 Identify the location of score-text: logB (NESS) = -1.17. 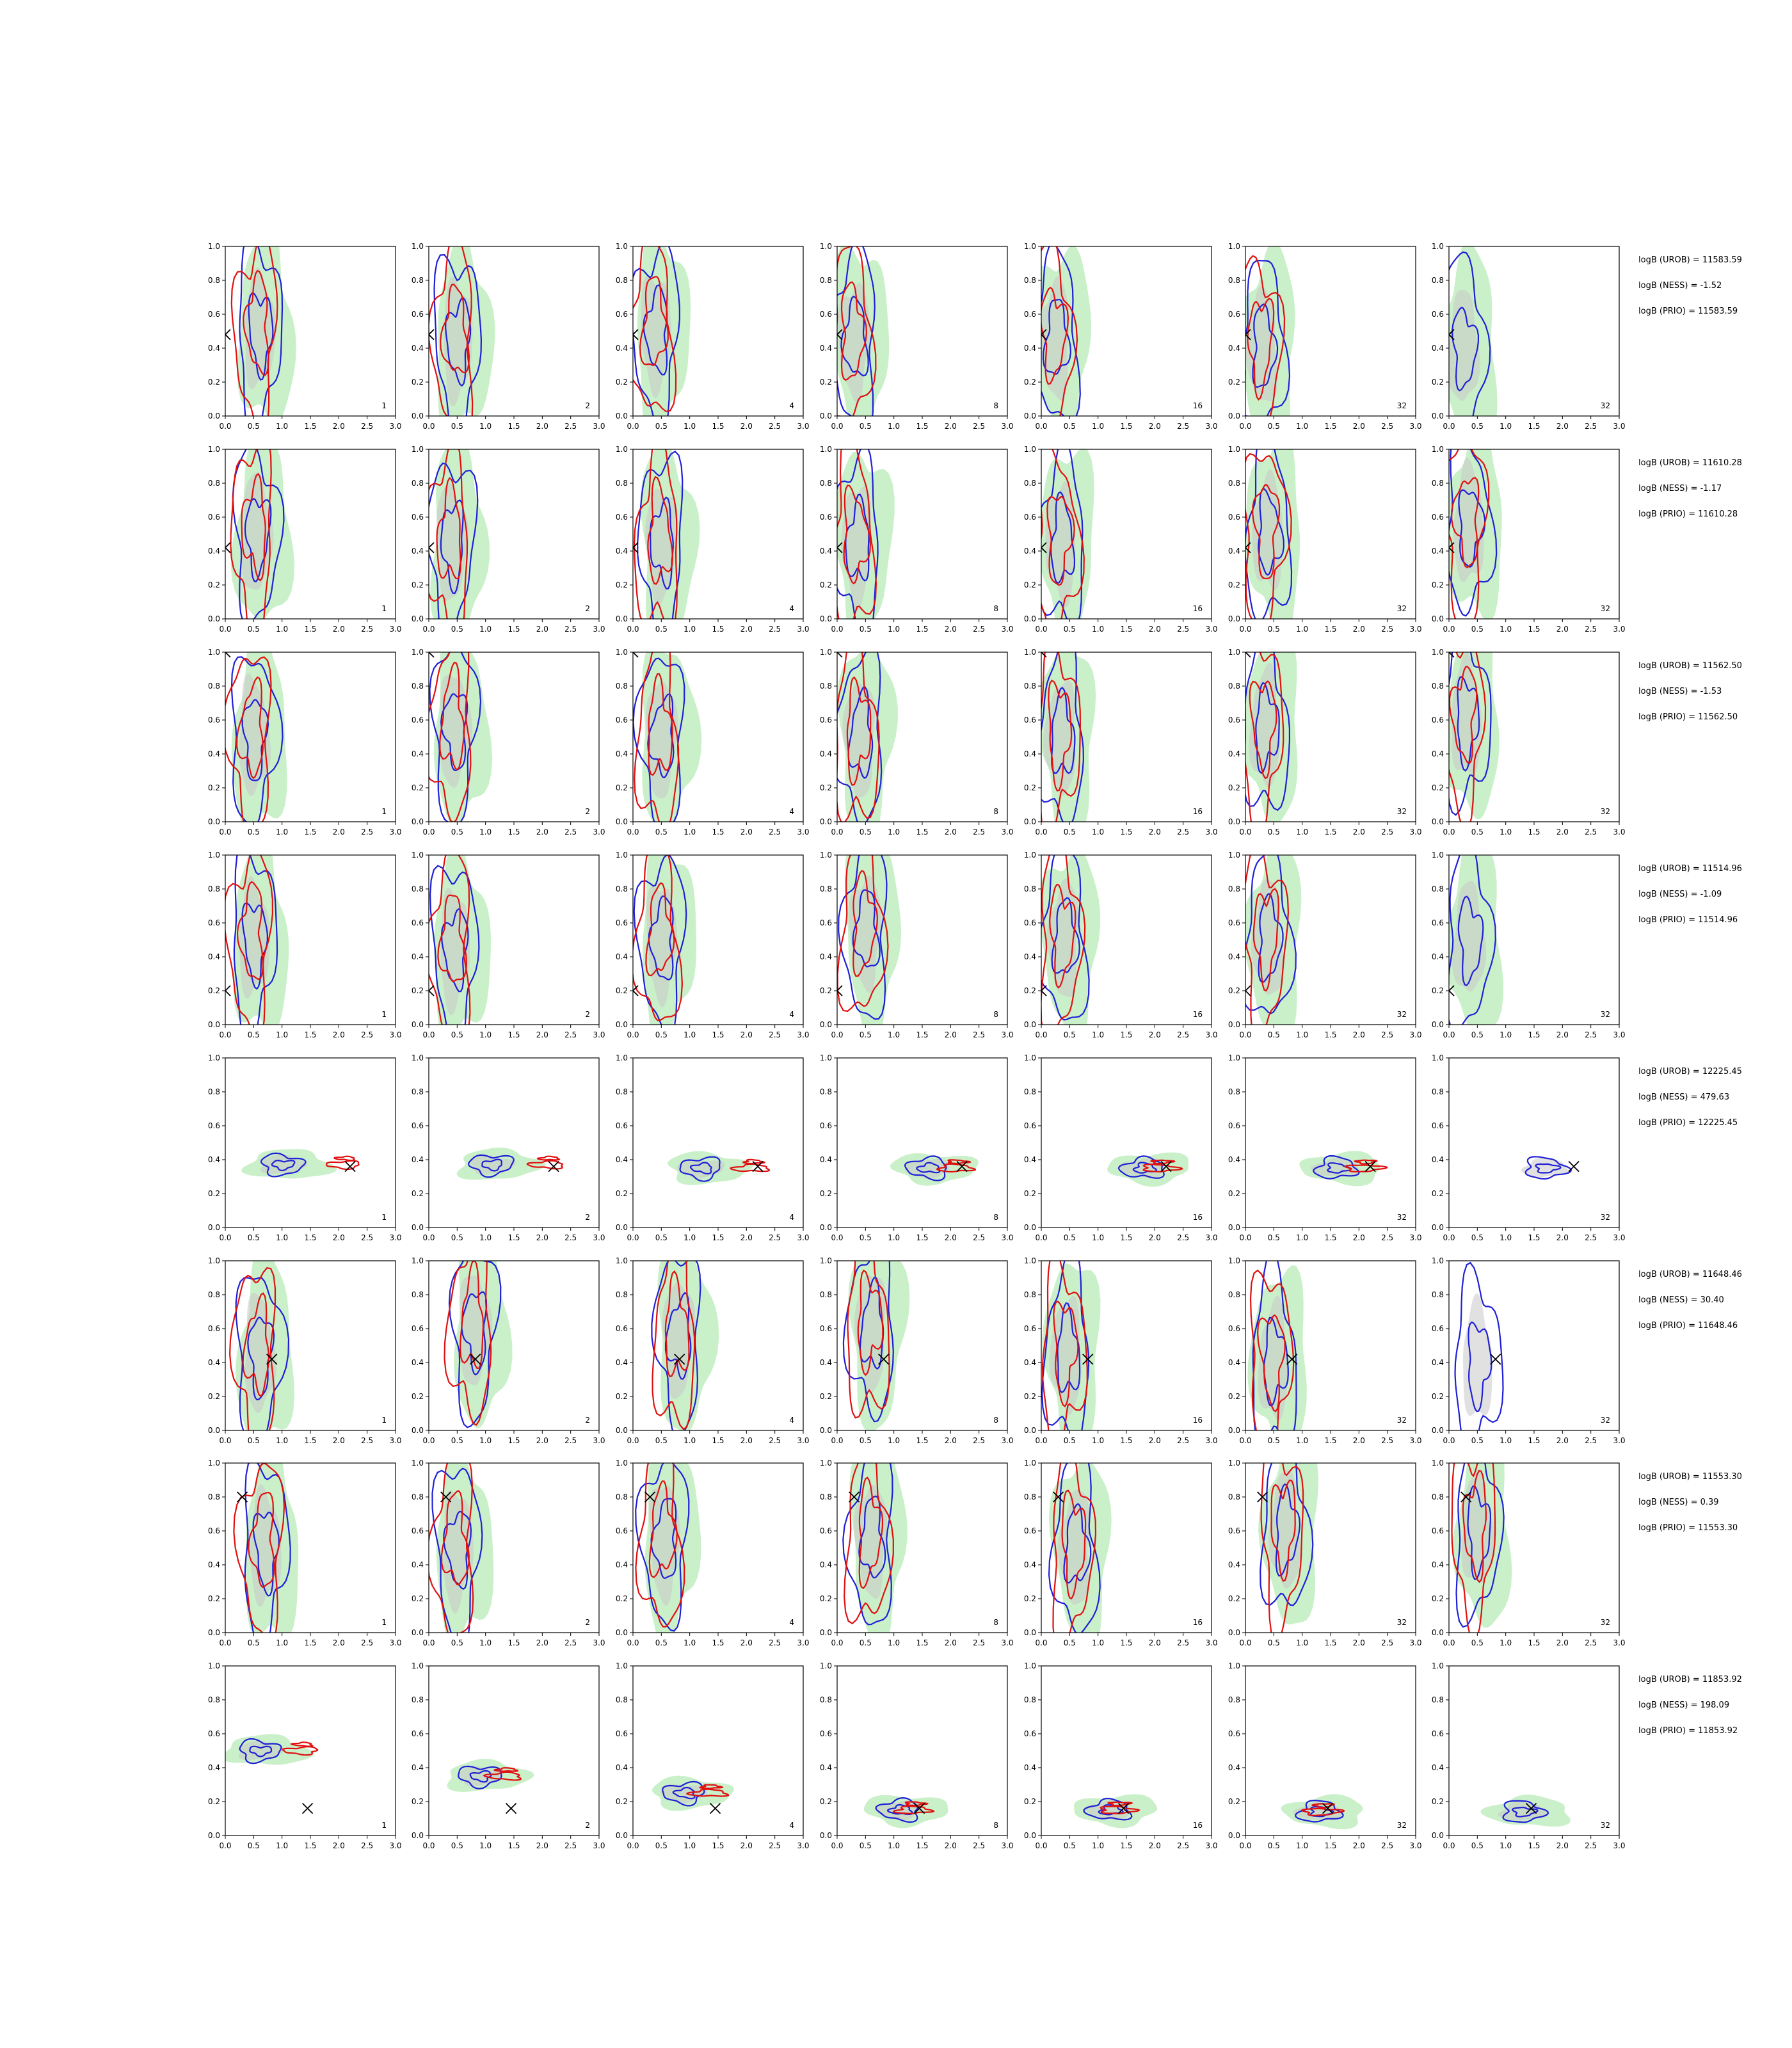
(1680, 488).